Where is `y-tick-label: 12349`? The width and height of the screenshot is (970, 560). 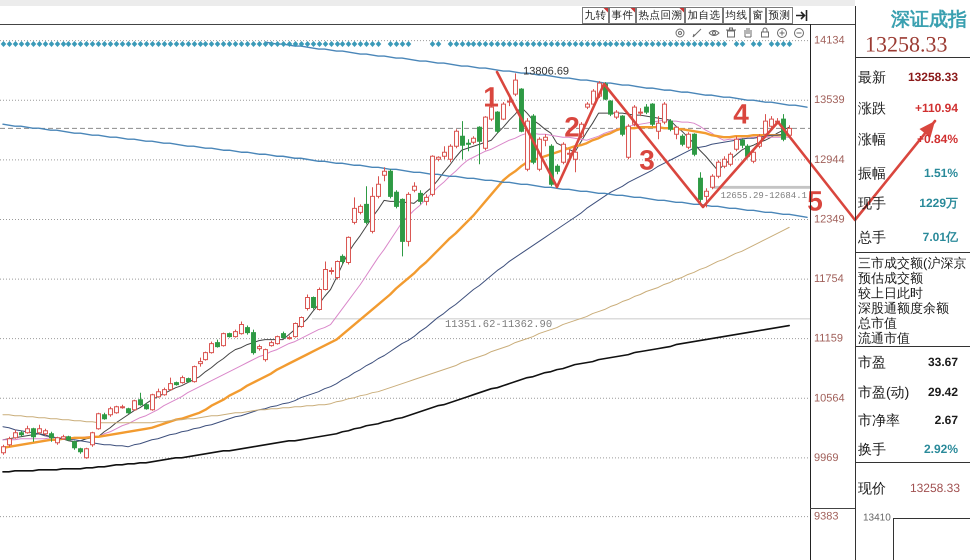 y-tick-label: 12349 is located at coordinates (829, 219).